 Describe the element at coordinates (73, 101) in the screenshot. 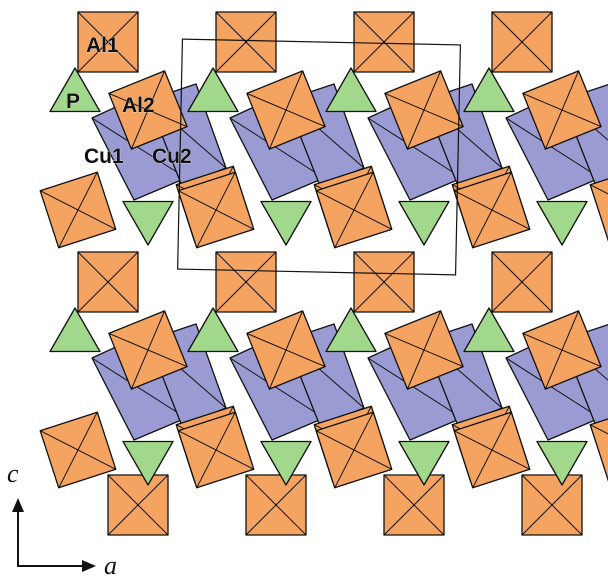

I see `label-p: P` at that location.